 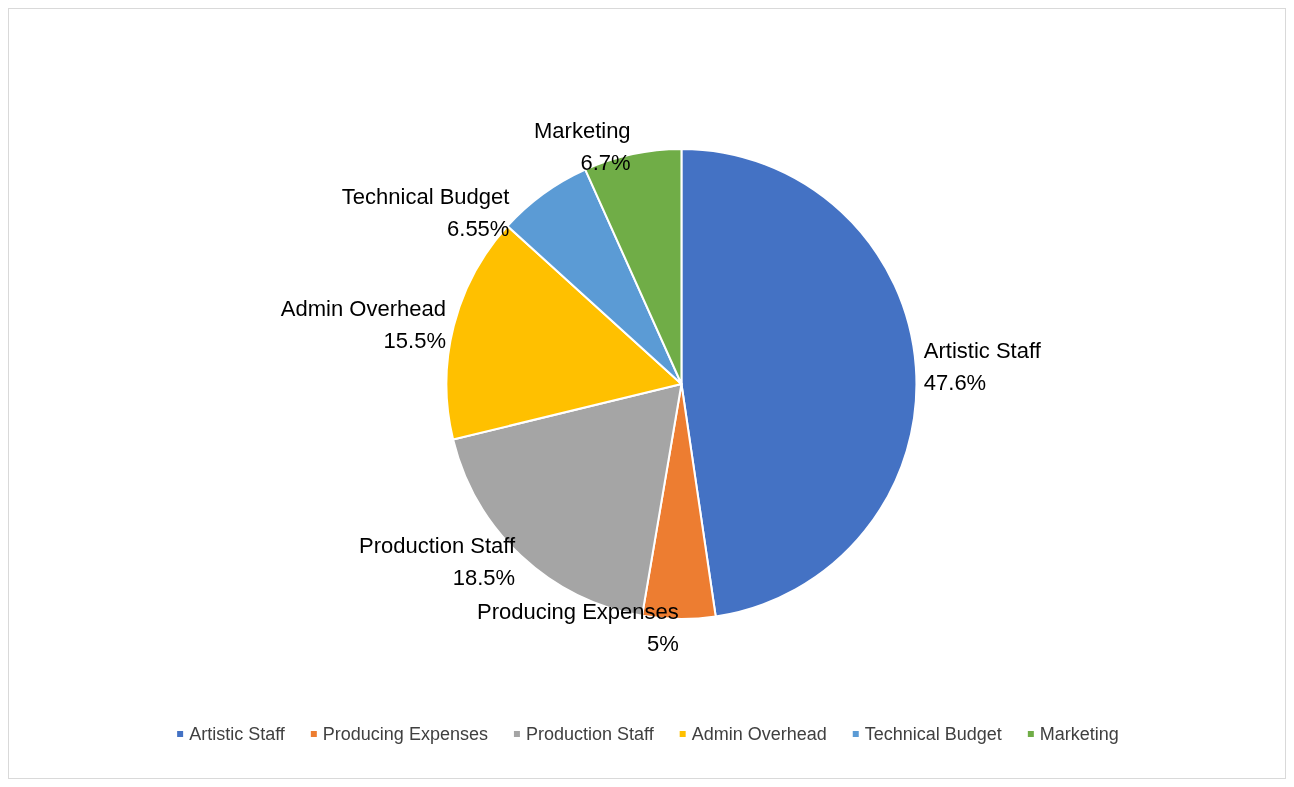 I want to click on legend-label: Producing Expenses, so click(x=405, y=734).